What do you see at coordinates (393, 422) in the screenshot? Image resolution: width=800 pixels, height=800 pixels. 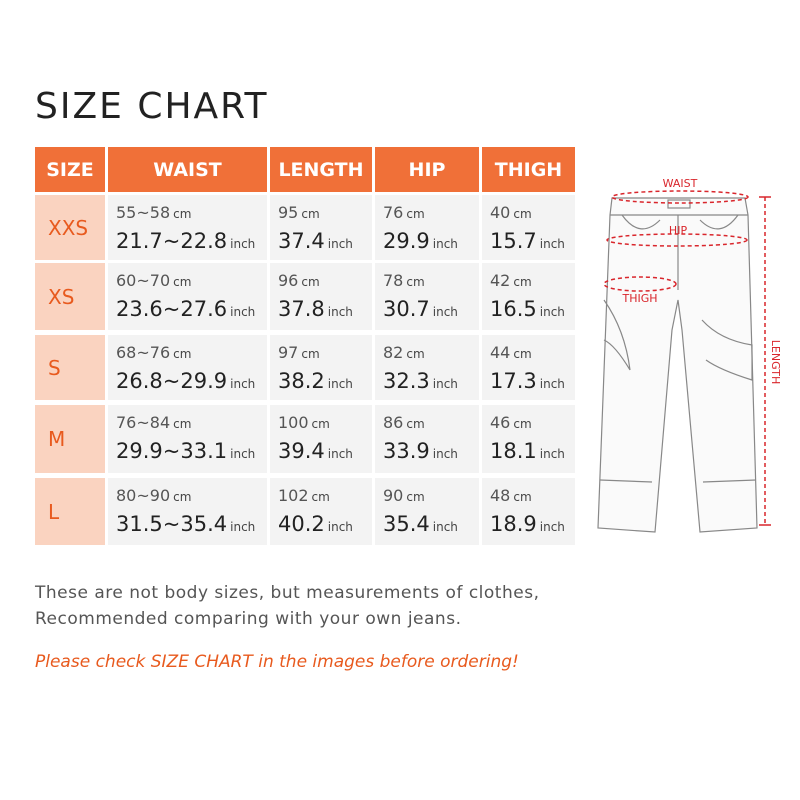 I see `metric-value: 86` at bounding box center [393, 422].